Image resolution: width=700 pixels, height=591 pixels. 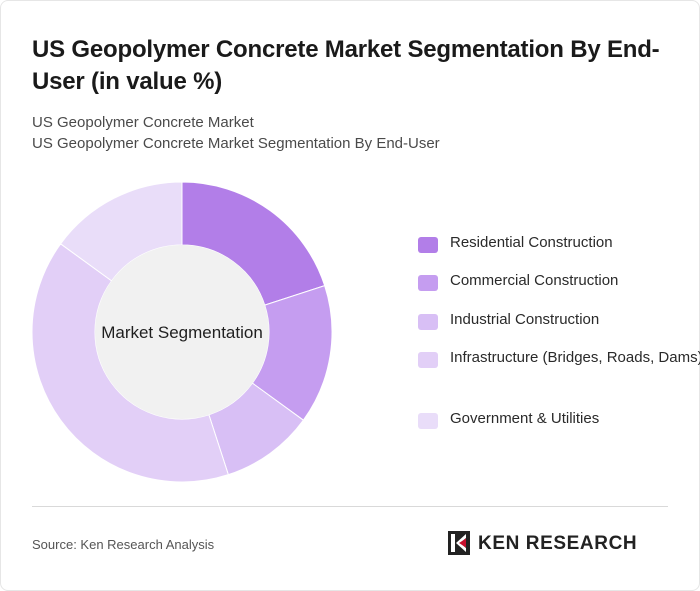 What do you see at coordinates (558, 543) in the screenshot?
I see `ken-research-logo-text: KEN RESEARCH` at bounding box center [558, 543].